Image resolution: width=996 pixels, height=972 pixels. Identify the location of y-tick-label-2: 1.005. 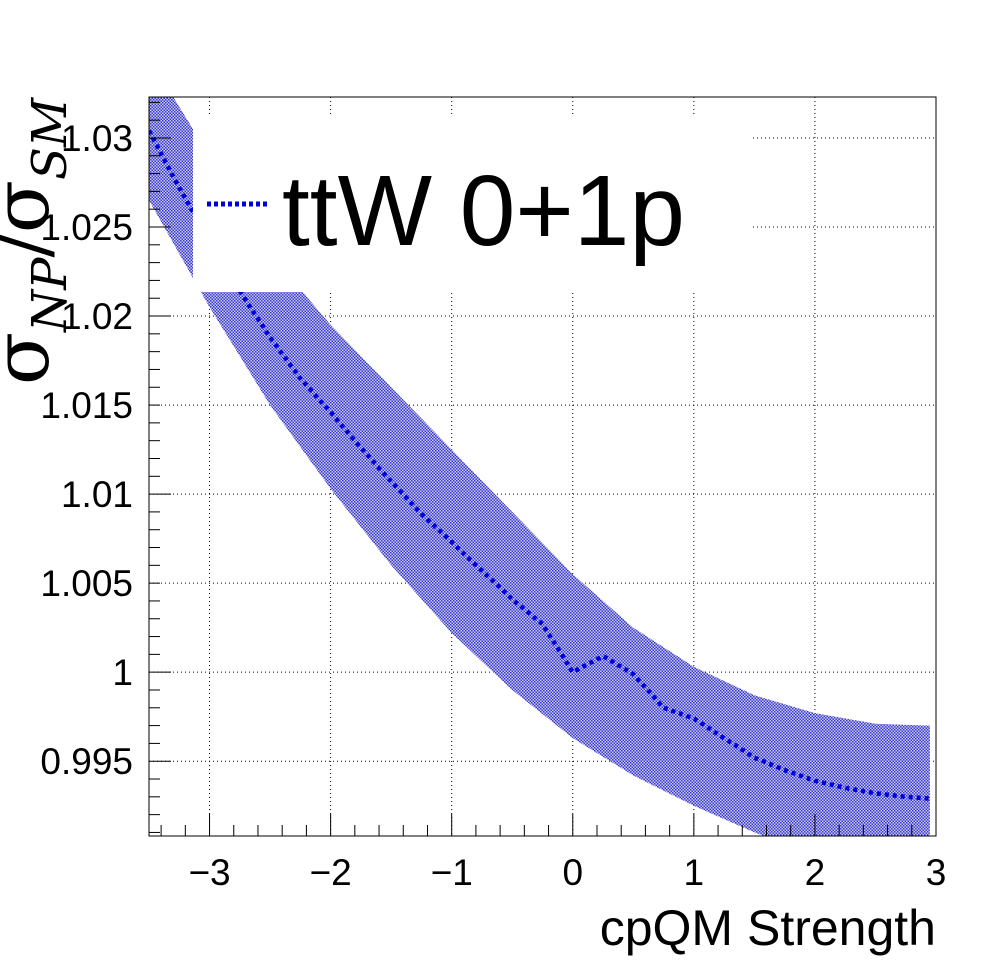
(86, 583).